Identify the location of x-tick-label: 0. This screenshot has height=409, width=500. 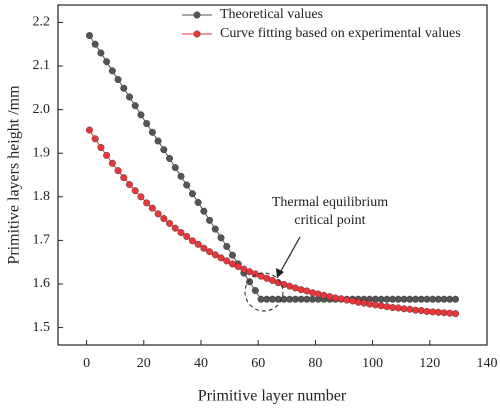
(86, 363).